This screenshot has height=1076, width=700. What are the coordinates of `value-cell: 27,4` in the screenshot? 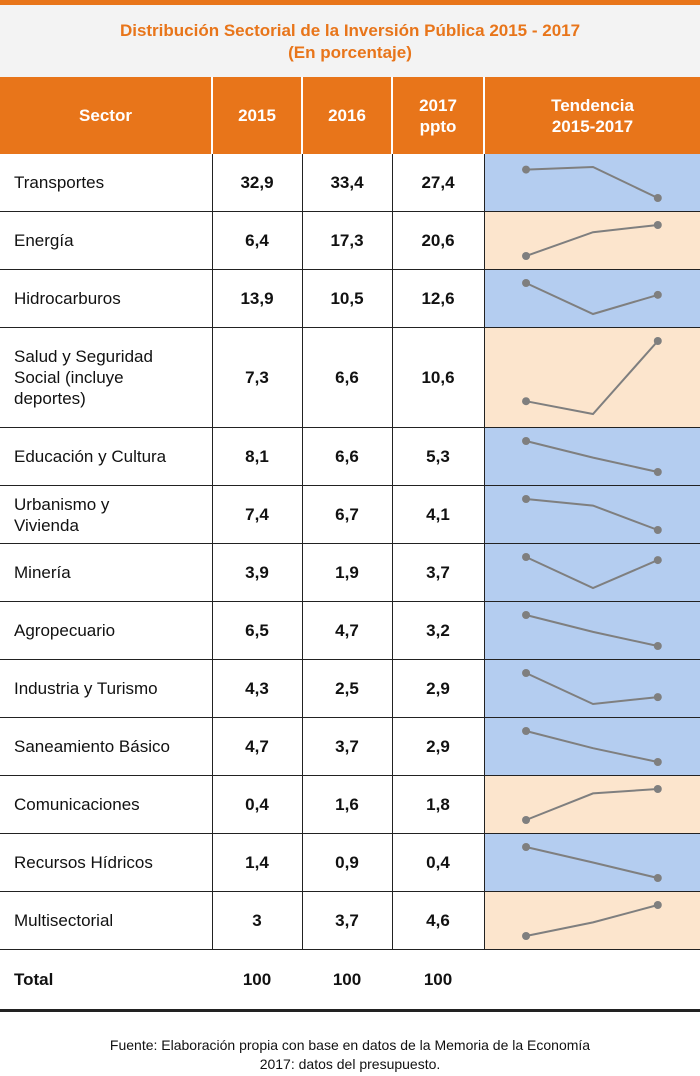 It's located at (437, 183).